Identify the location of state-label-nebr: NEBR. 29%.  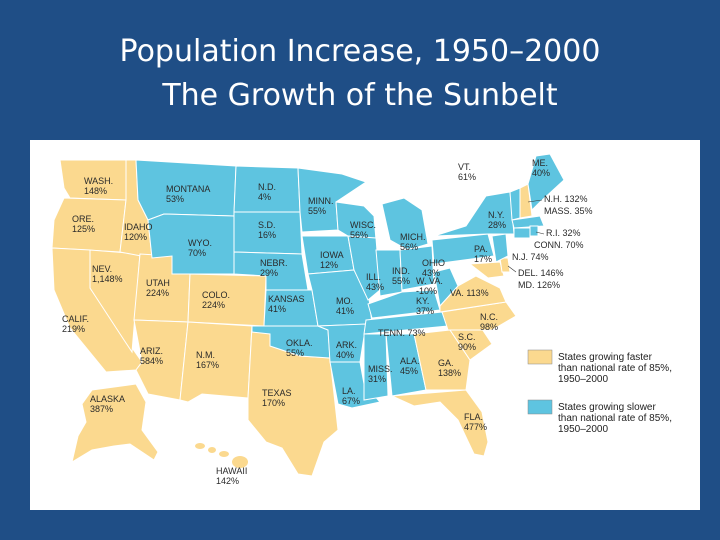
(274, 268).